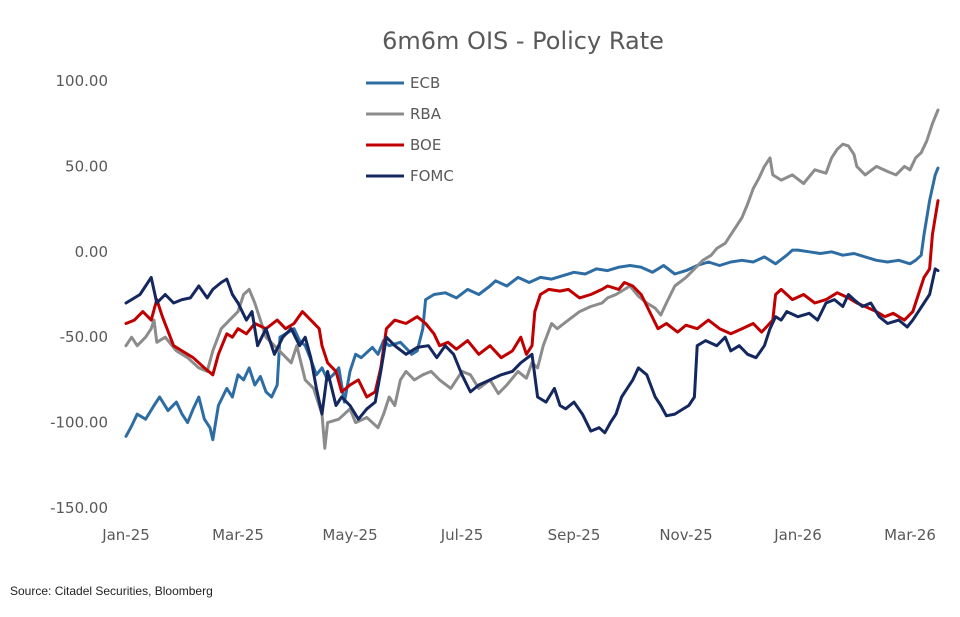 This screenshot has width=960, height=617. Describe the element at coordinates (410, 129) in the screenshot. I see `legend: ECB RBA BOE FOMC` at that location.